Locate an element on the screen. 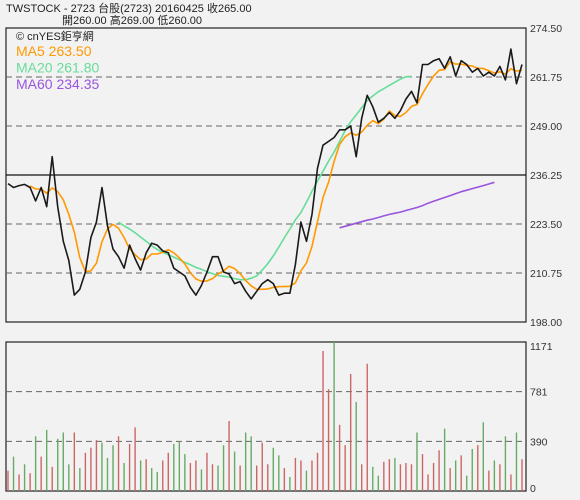 This screenshot has width=580, height=500. volume-tick-label: 1171 is located at coordinates (541, 347).